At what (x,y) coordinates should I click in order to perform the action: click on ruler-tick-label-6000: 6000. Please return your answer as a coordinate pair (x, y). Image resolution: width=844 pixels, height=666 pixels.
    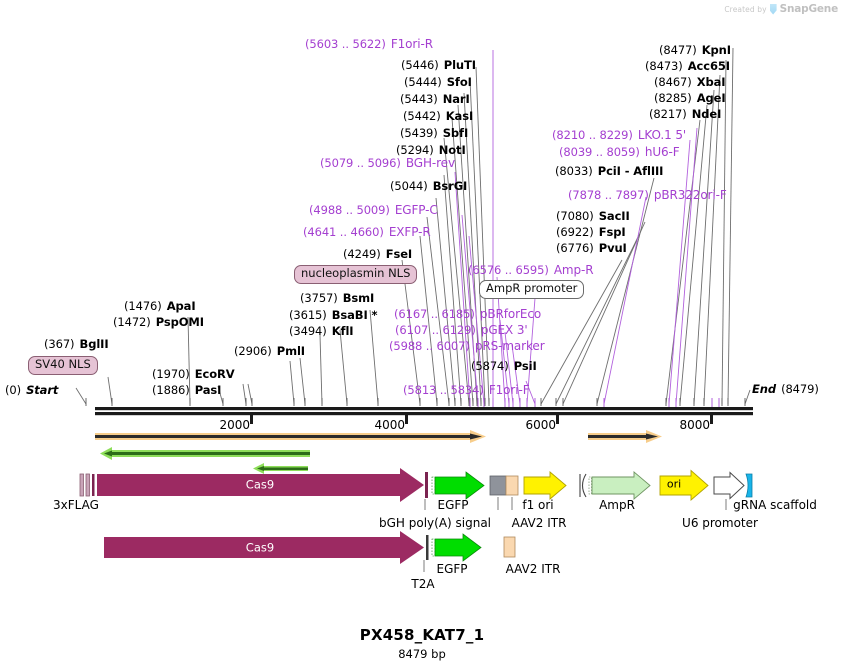
    Looking at the image, I should click on (540, 425).